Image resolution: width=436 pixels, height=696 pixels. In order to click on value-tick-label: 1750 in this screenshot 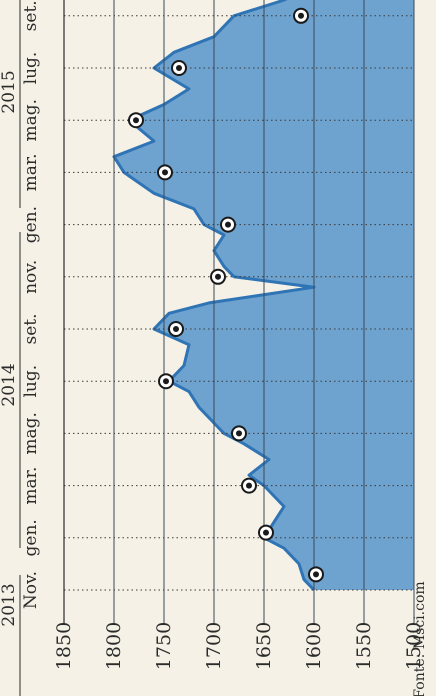, I will do `click(164, 646)`.